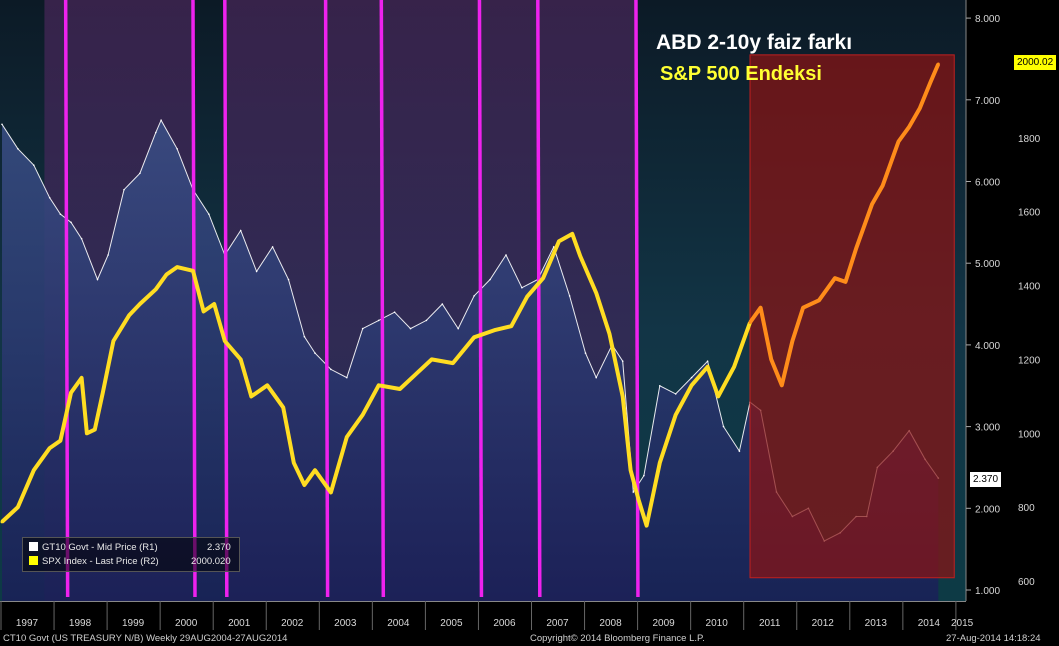 Image resolution: width=1059 pixels, height=646 pixels. What do you see at coordinates (100, 547) in the screenshot?
I see `legend-label-yield: GT10 Govt - Mid Price (R1)` at bounding box center [100, 547].